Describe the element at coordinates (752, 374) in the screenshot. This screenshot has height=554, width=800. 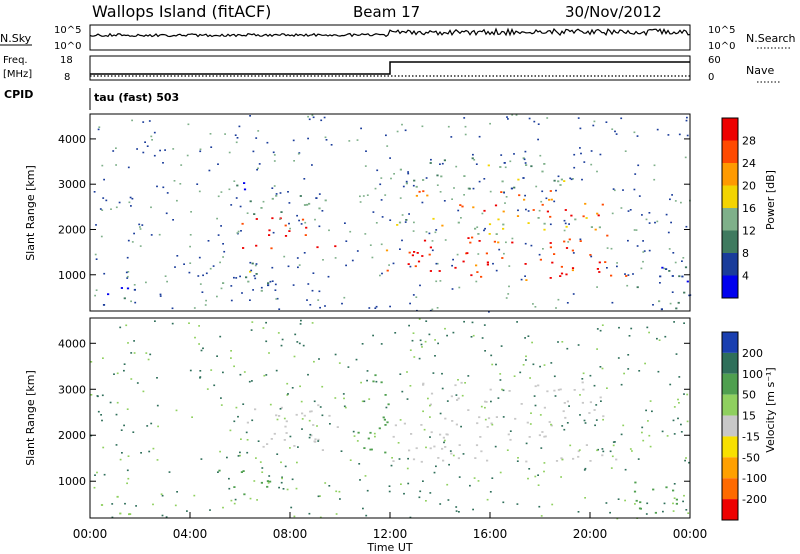
I see `colorbar-tick-label: 100` at that location.